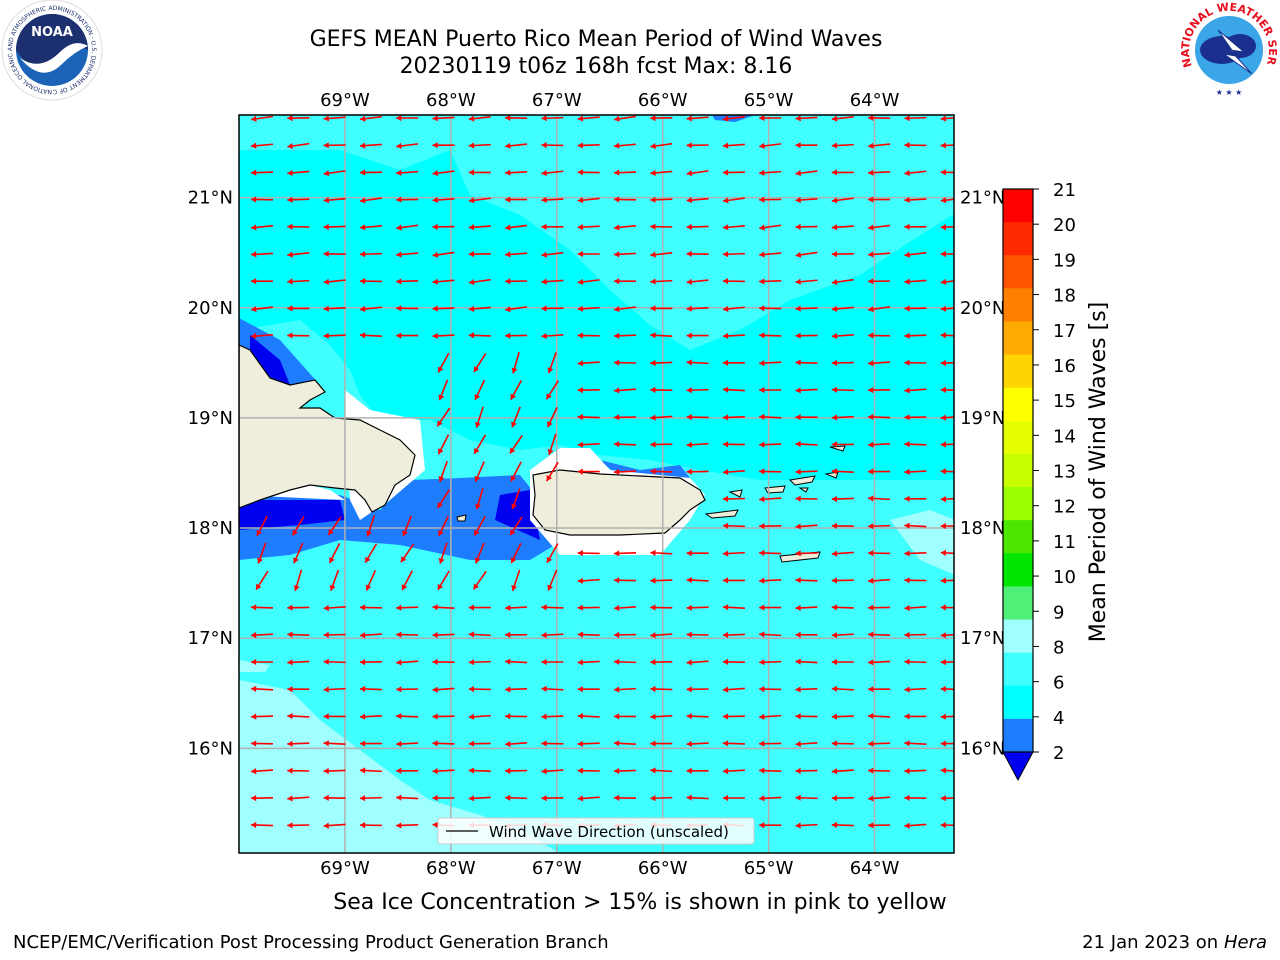  What do you see at coordinates (345, 868) in the screenshot?
I see `lon-label: 69°W` at bounding box center [345, 868].